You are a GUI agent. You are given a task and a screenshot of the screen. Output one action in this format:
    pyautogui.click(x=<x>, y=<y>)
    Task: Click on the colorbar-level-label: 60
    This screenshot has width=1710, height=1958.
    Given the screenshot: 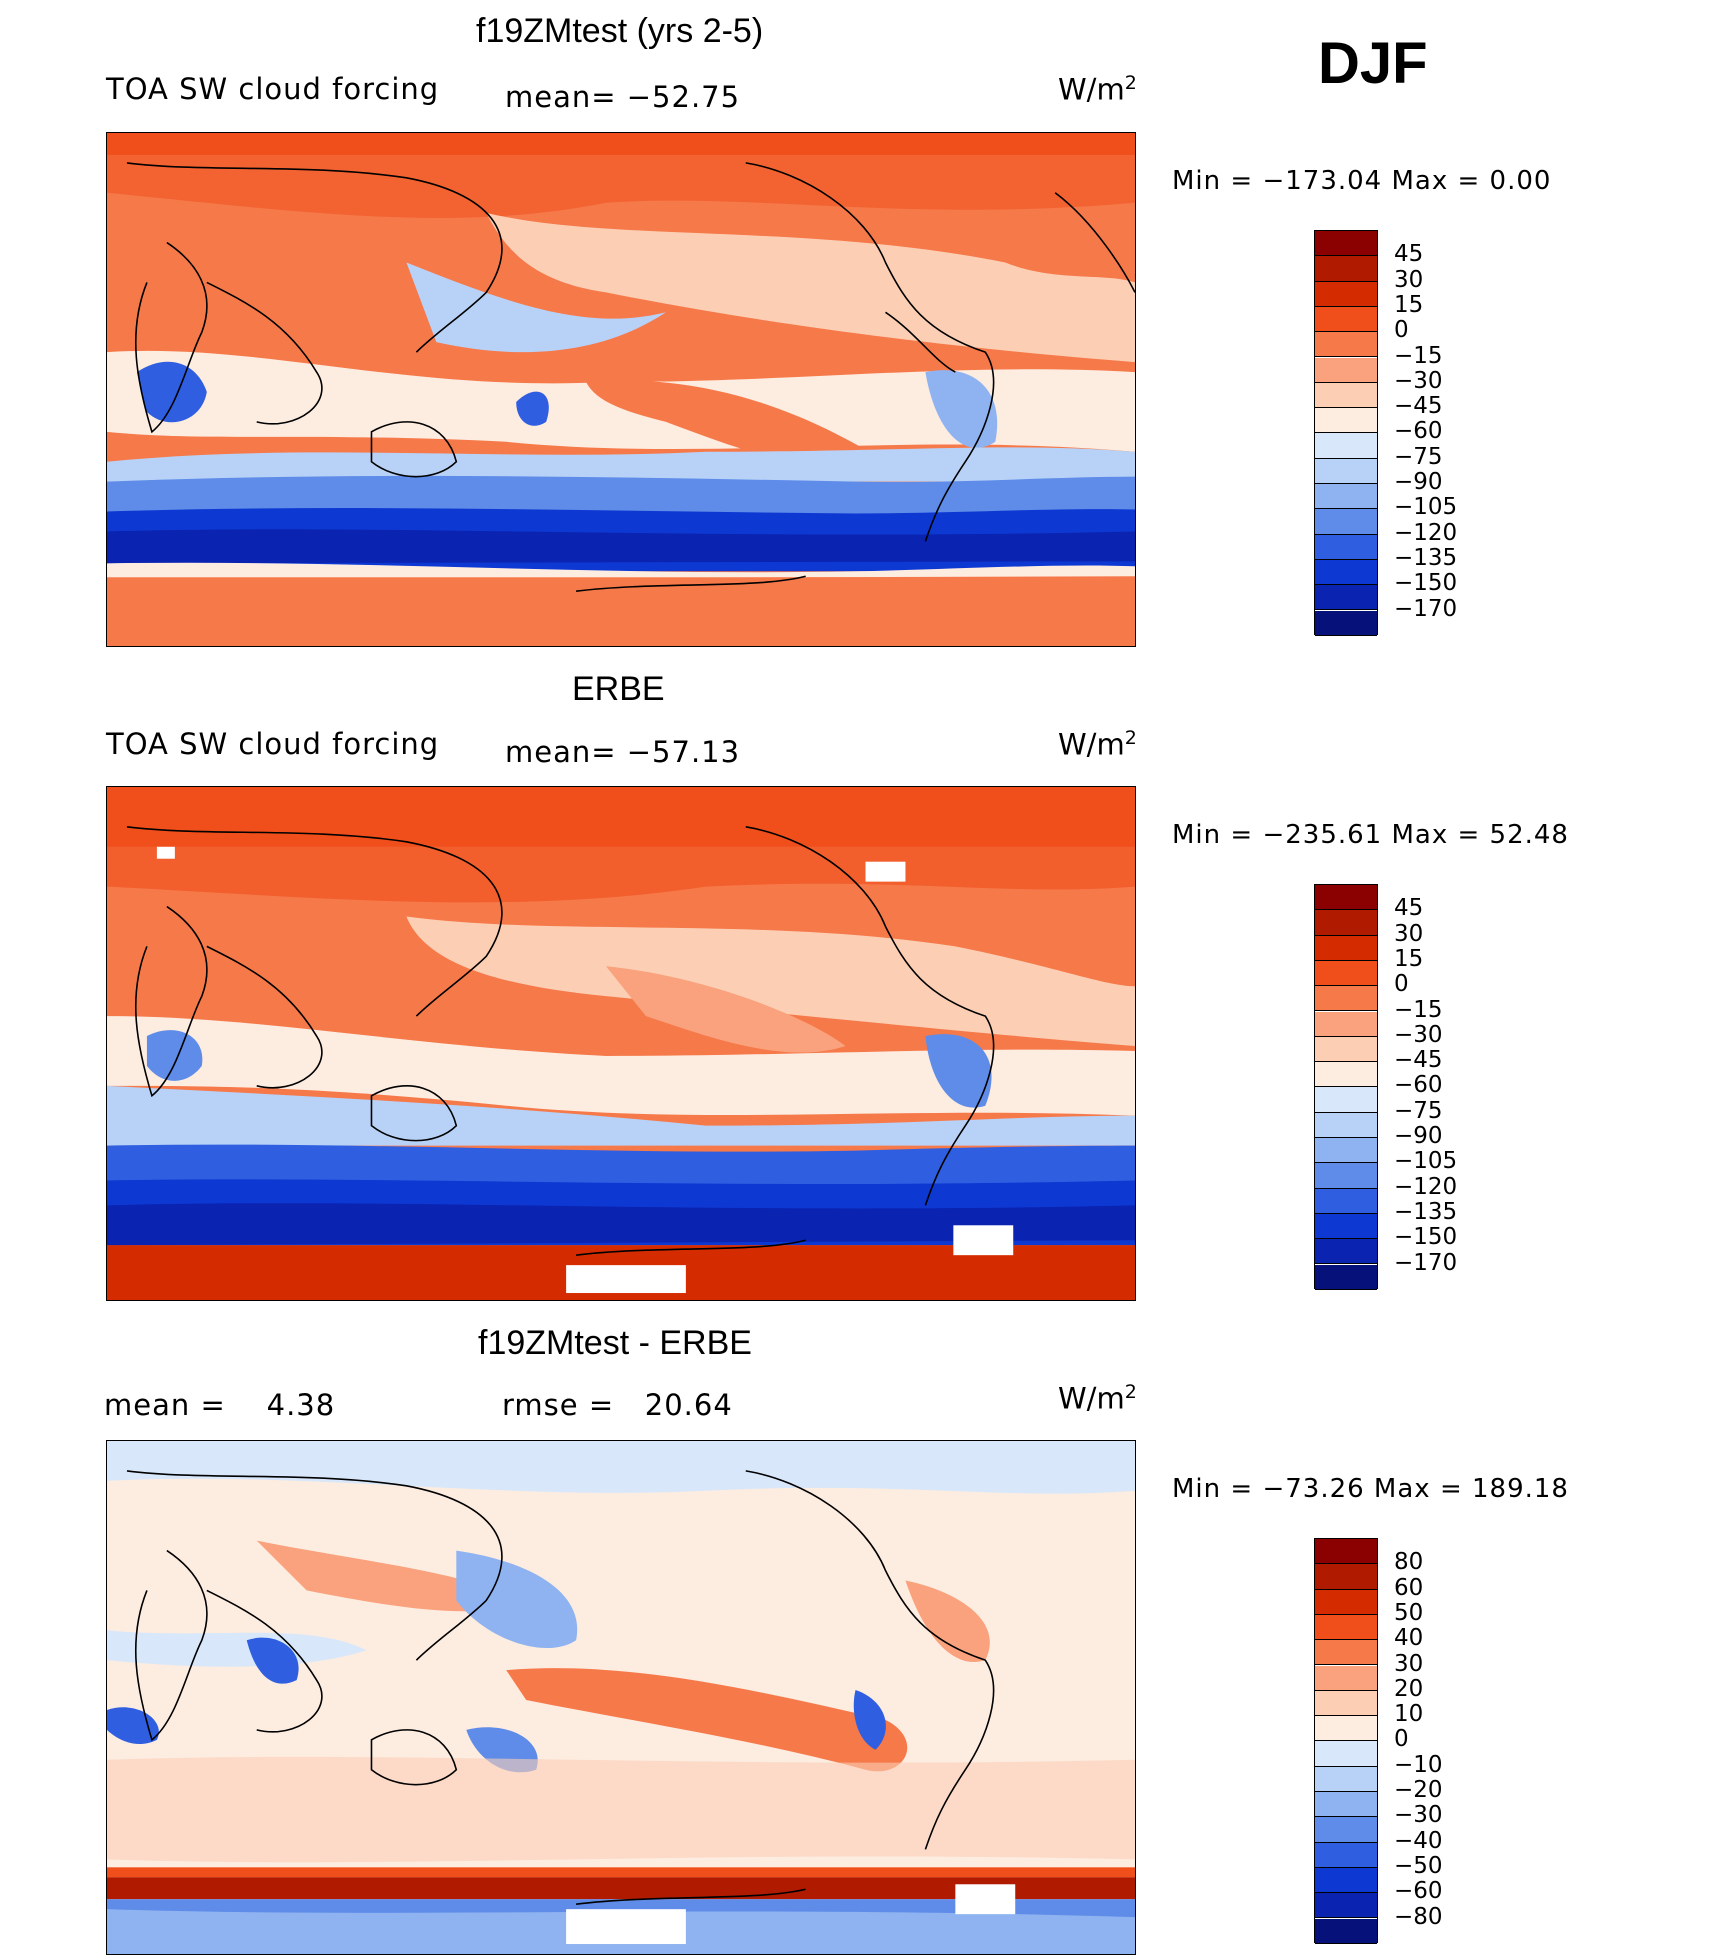 What is the action you would take?
    pyautogui.click(x=1409, y=1587)
    